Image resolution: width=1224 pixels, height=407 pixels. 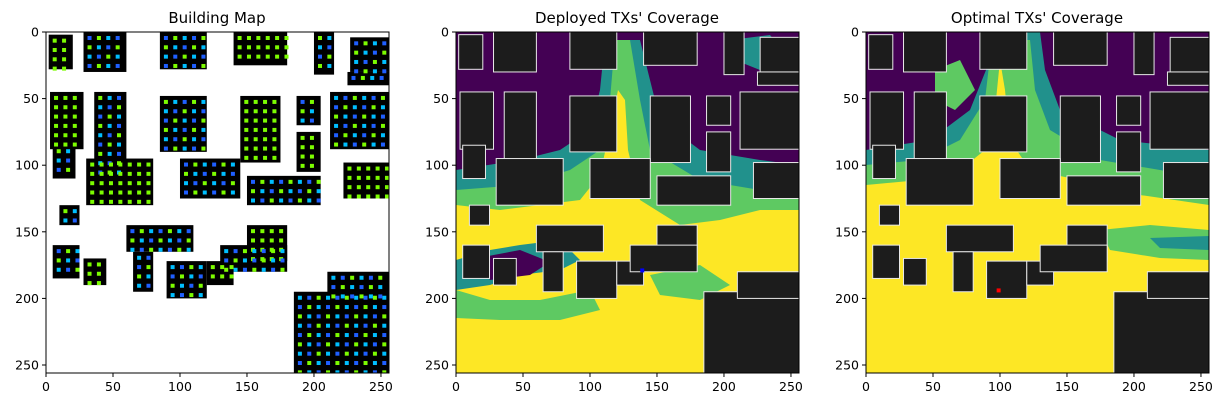 I want to click on y-tick-label: 200, so click(x=27, y=298).